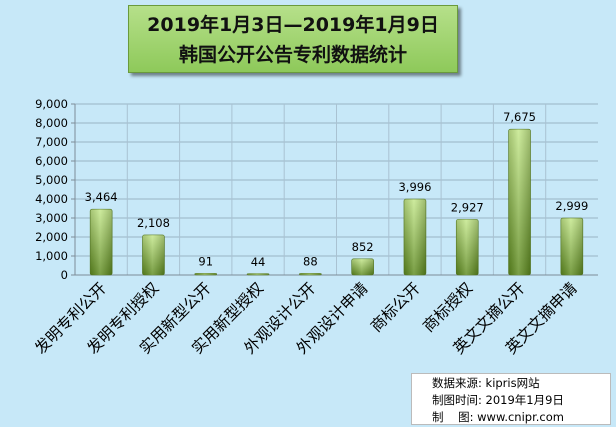 The height and width of the screenshot is (427, 616). What do you see at coordinates (395, 307) in the screenshot?
I see `x-tick-label-6: 商标公开` at bounding box center [395, 307].